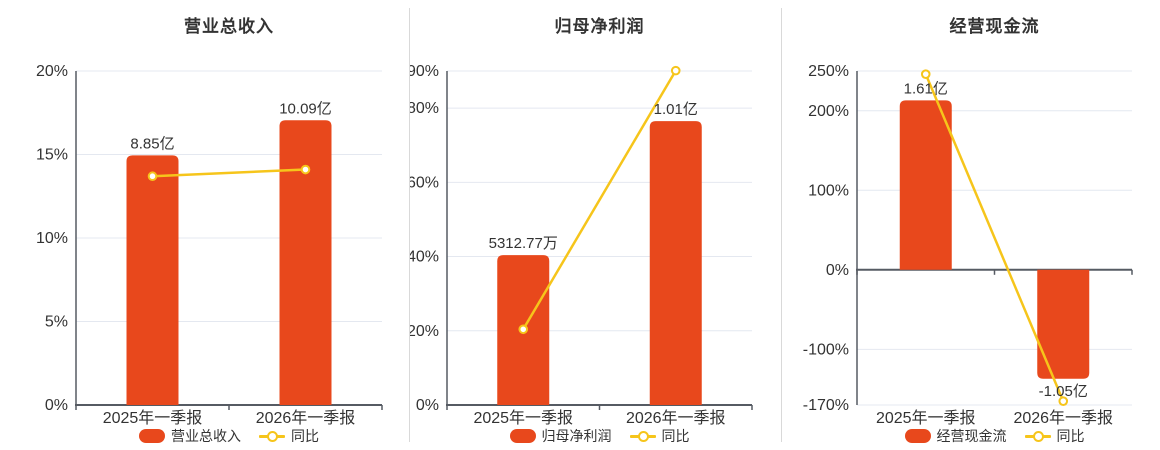  What do you see at coordinates (424, 108) in the screenshot?
I see `y-axis-tick-label: 80%` at bounding box center [424, 108].